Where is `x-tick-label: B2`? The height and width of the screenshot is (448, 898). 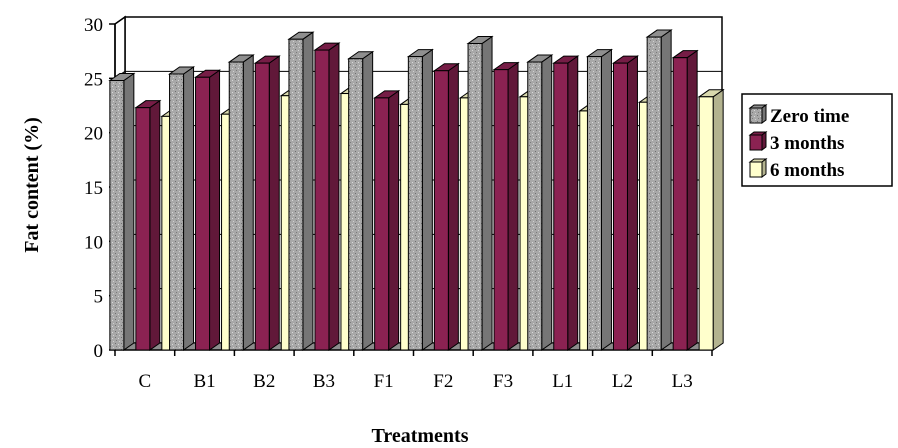 x-tick-label: B2 is located at coordinates (264, 381).